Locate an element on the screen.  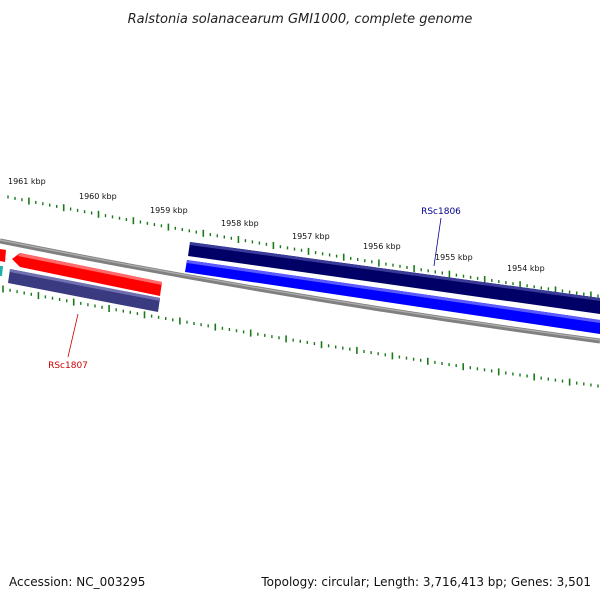
kbp-label: 1961 kbp is located at coordinates (27, 181).